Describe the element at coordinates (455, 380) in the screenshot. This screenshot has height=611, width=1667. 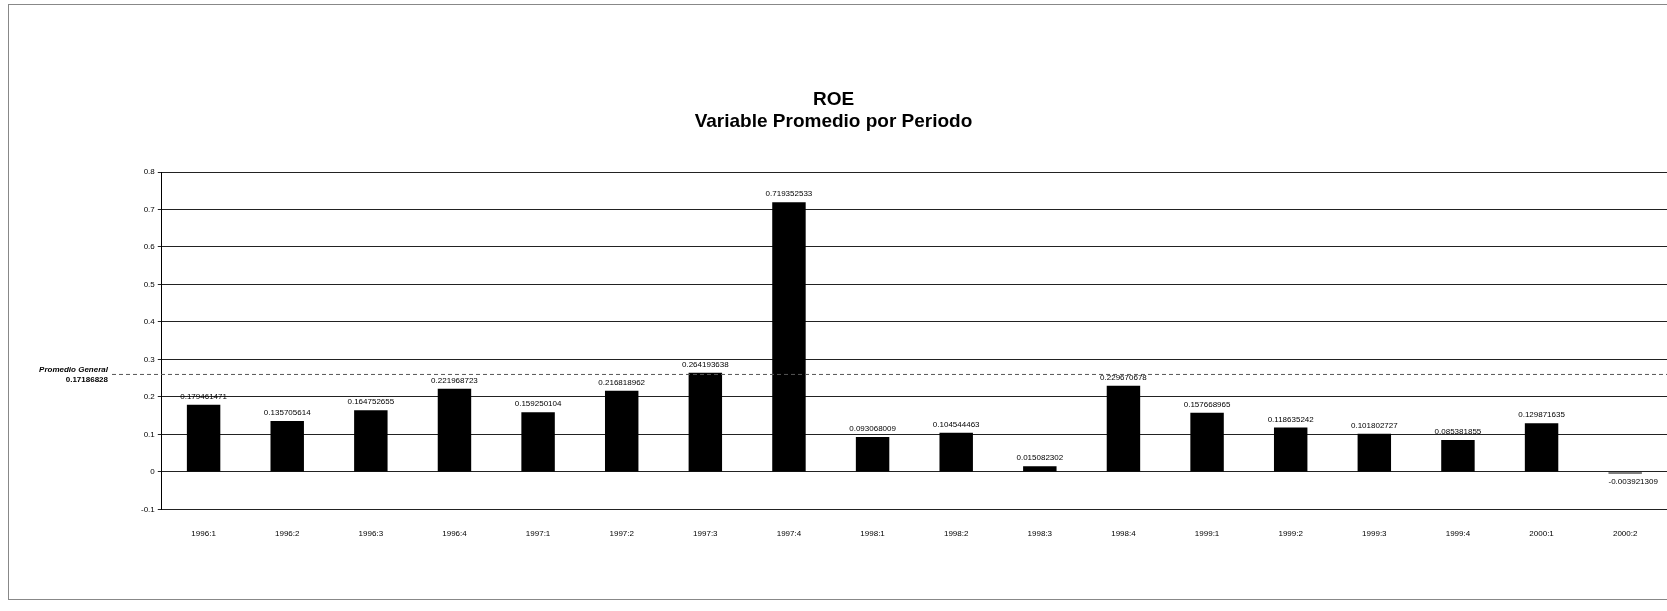
I see `data-label: 0.221968723` at that location.